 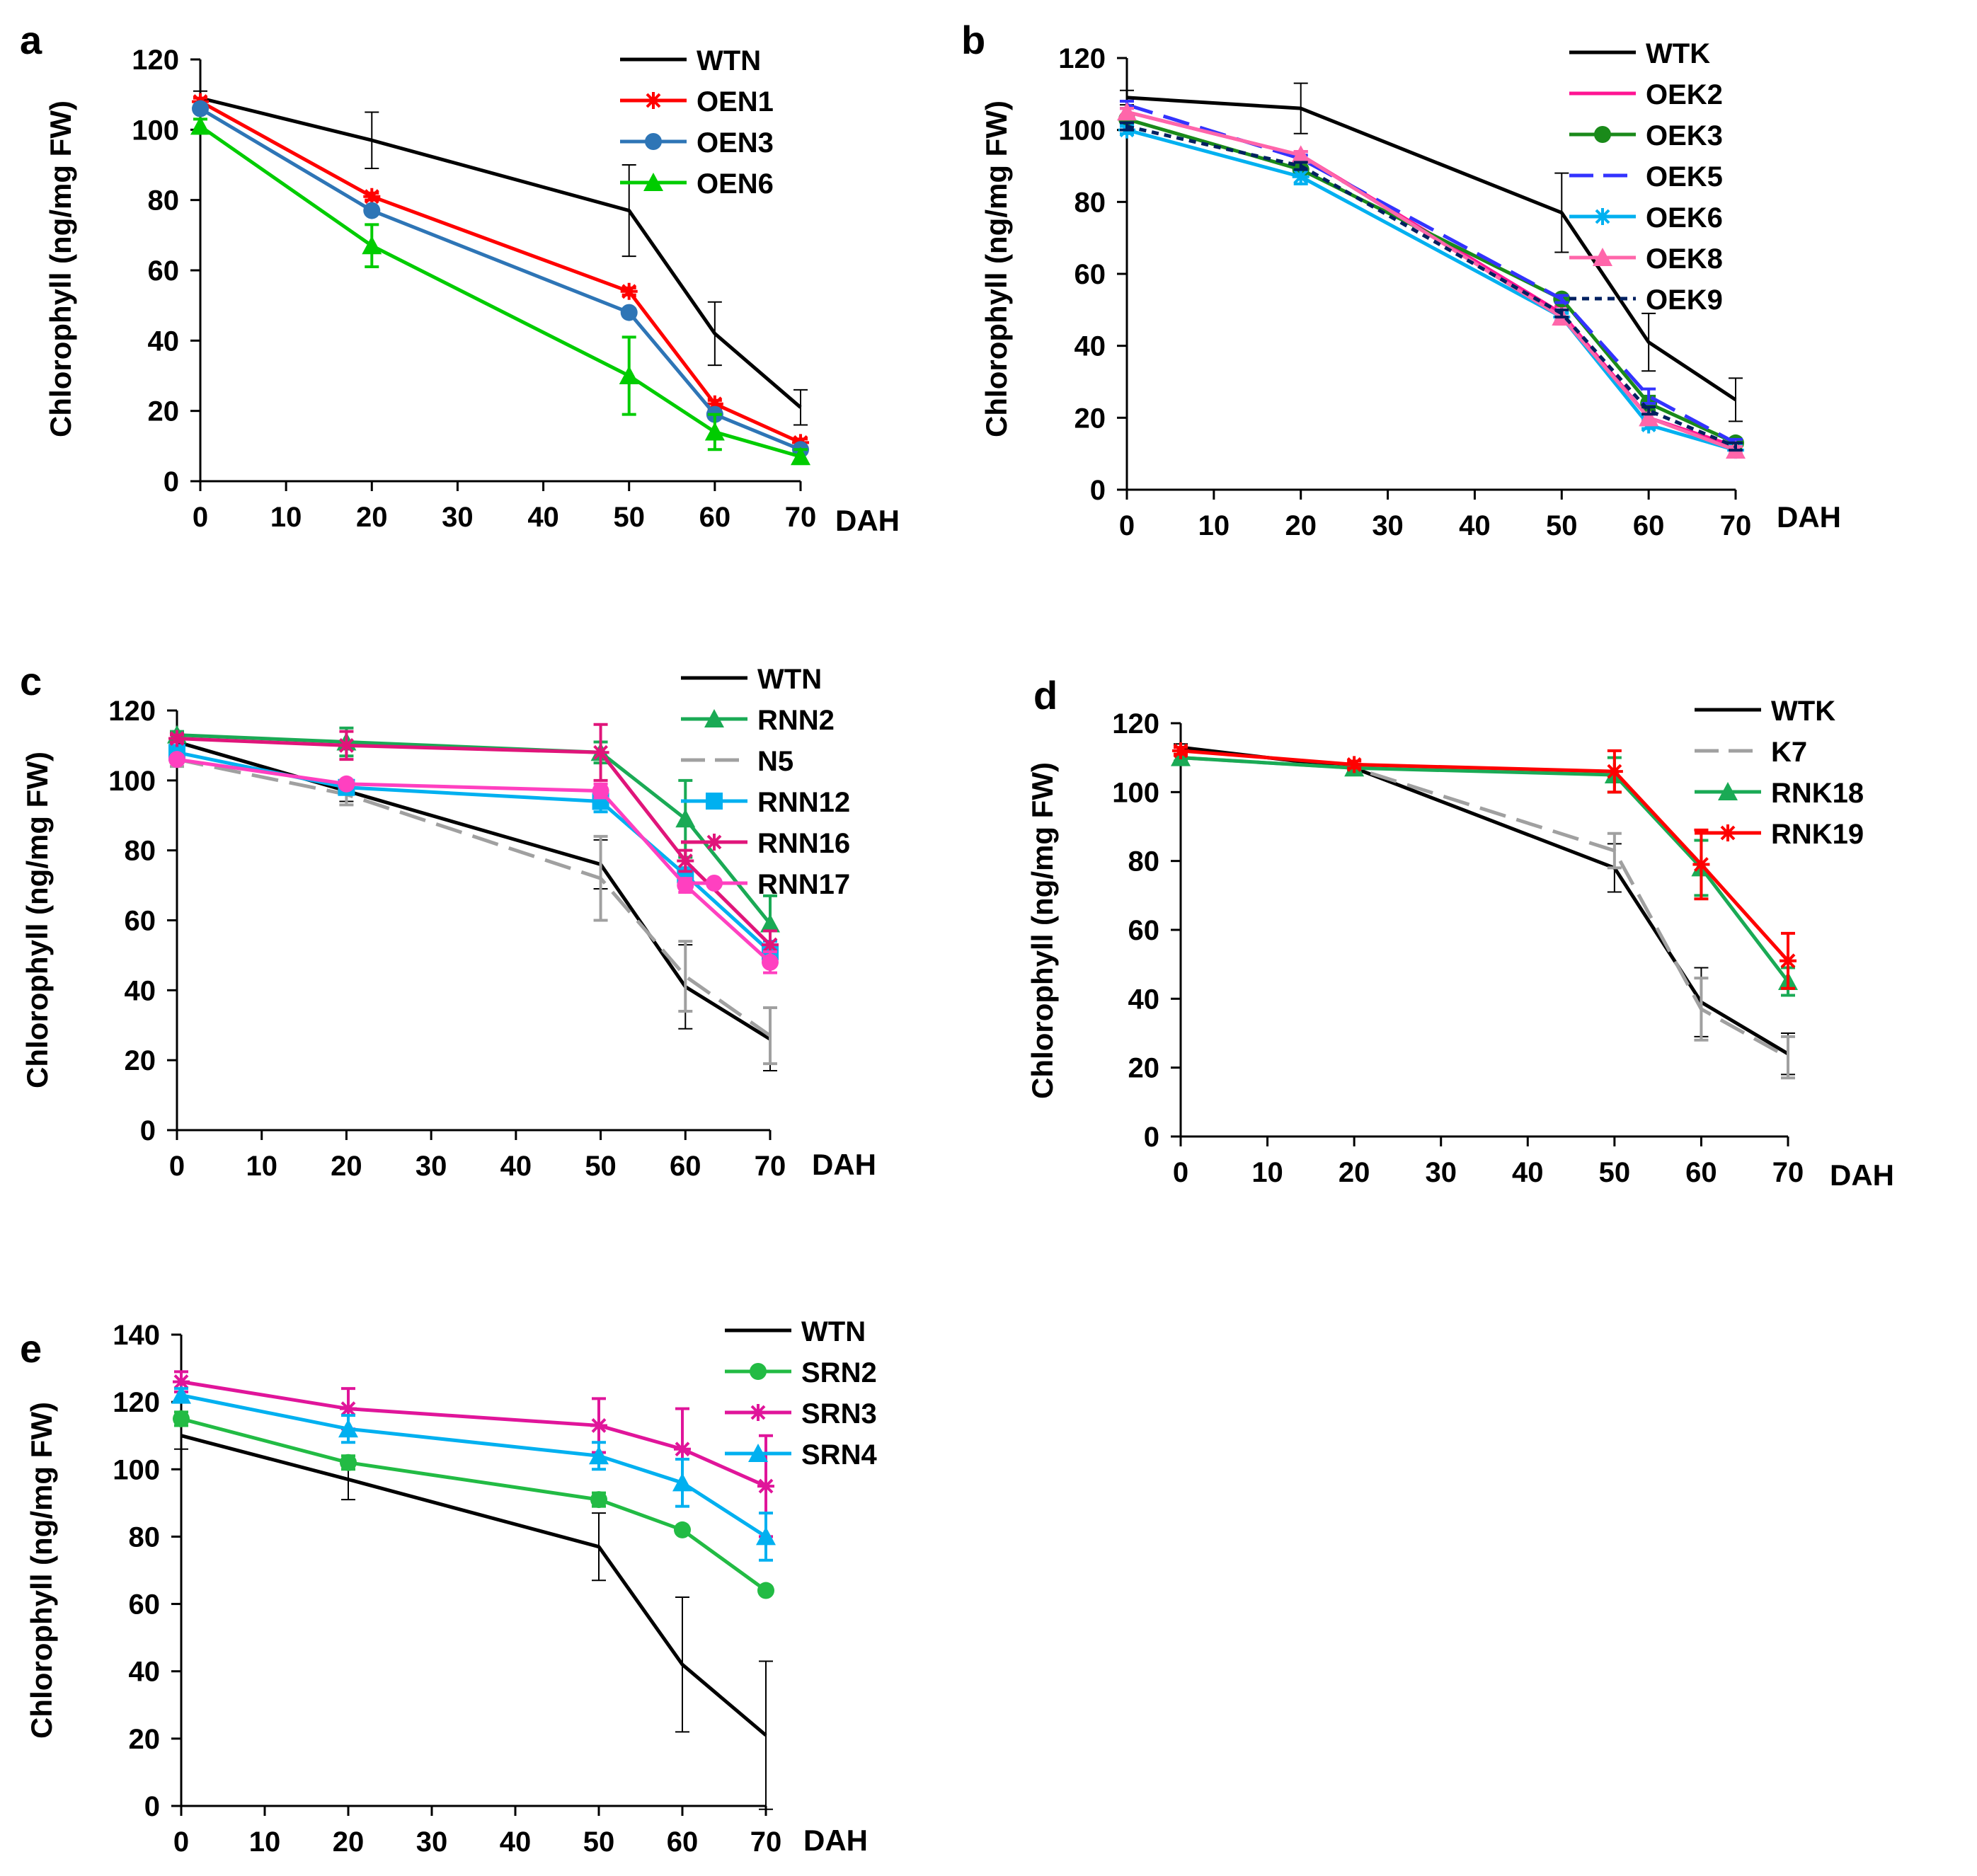 What do you see at coordinates (835, 1840) in the screenshot?
I see `x-axis-label: DAH` at bounding box center [835, 1840].